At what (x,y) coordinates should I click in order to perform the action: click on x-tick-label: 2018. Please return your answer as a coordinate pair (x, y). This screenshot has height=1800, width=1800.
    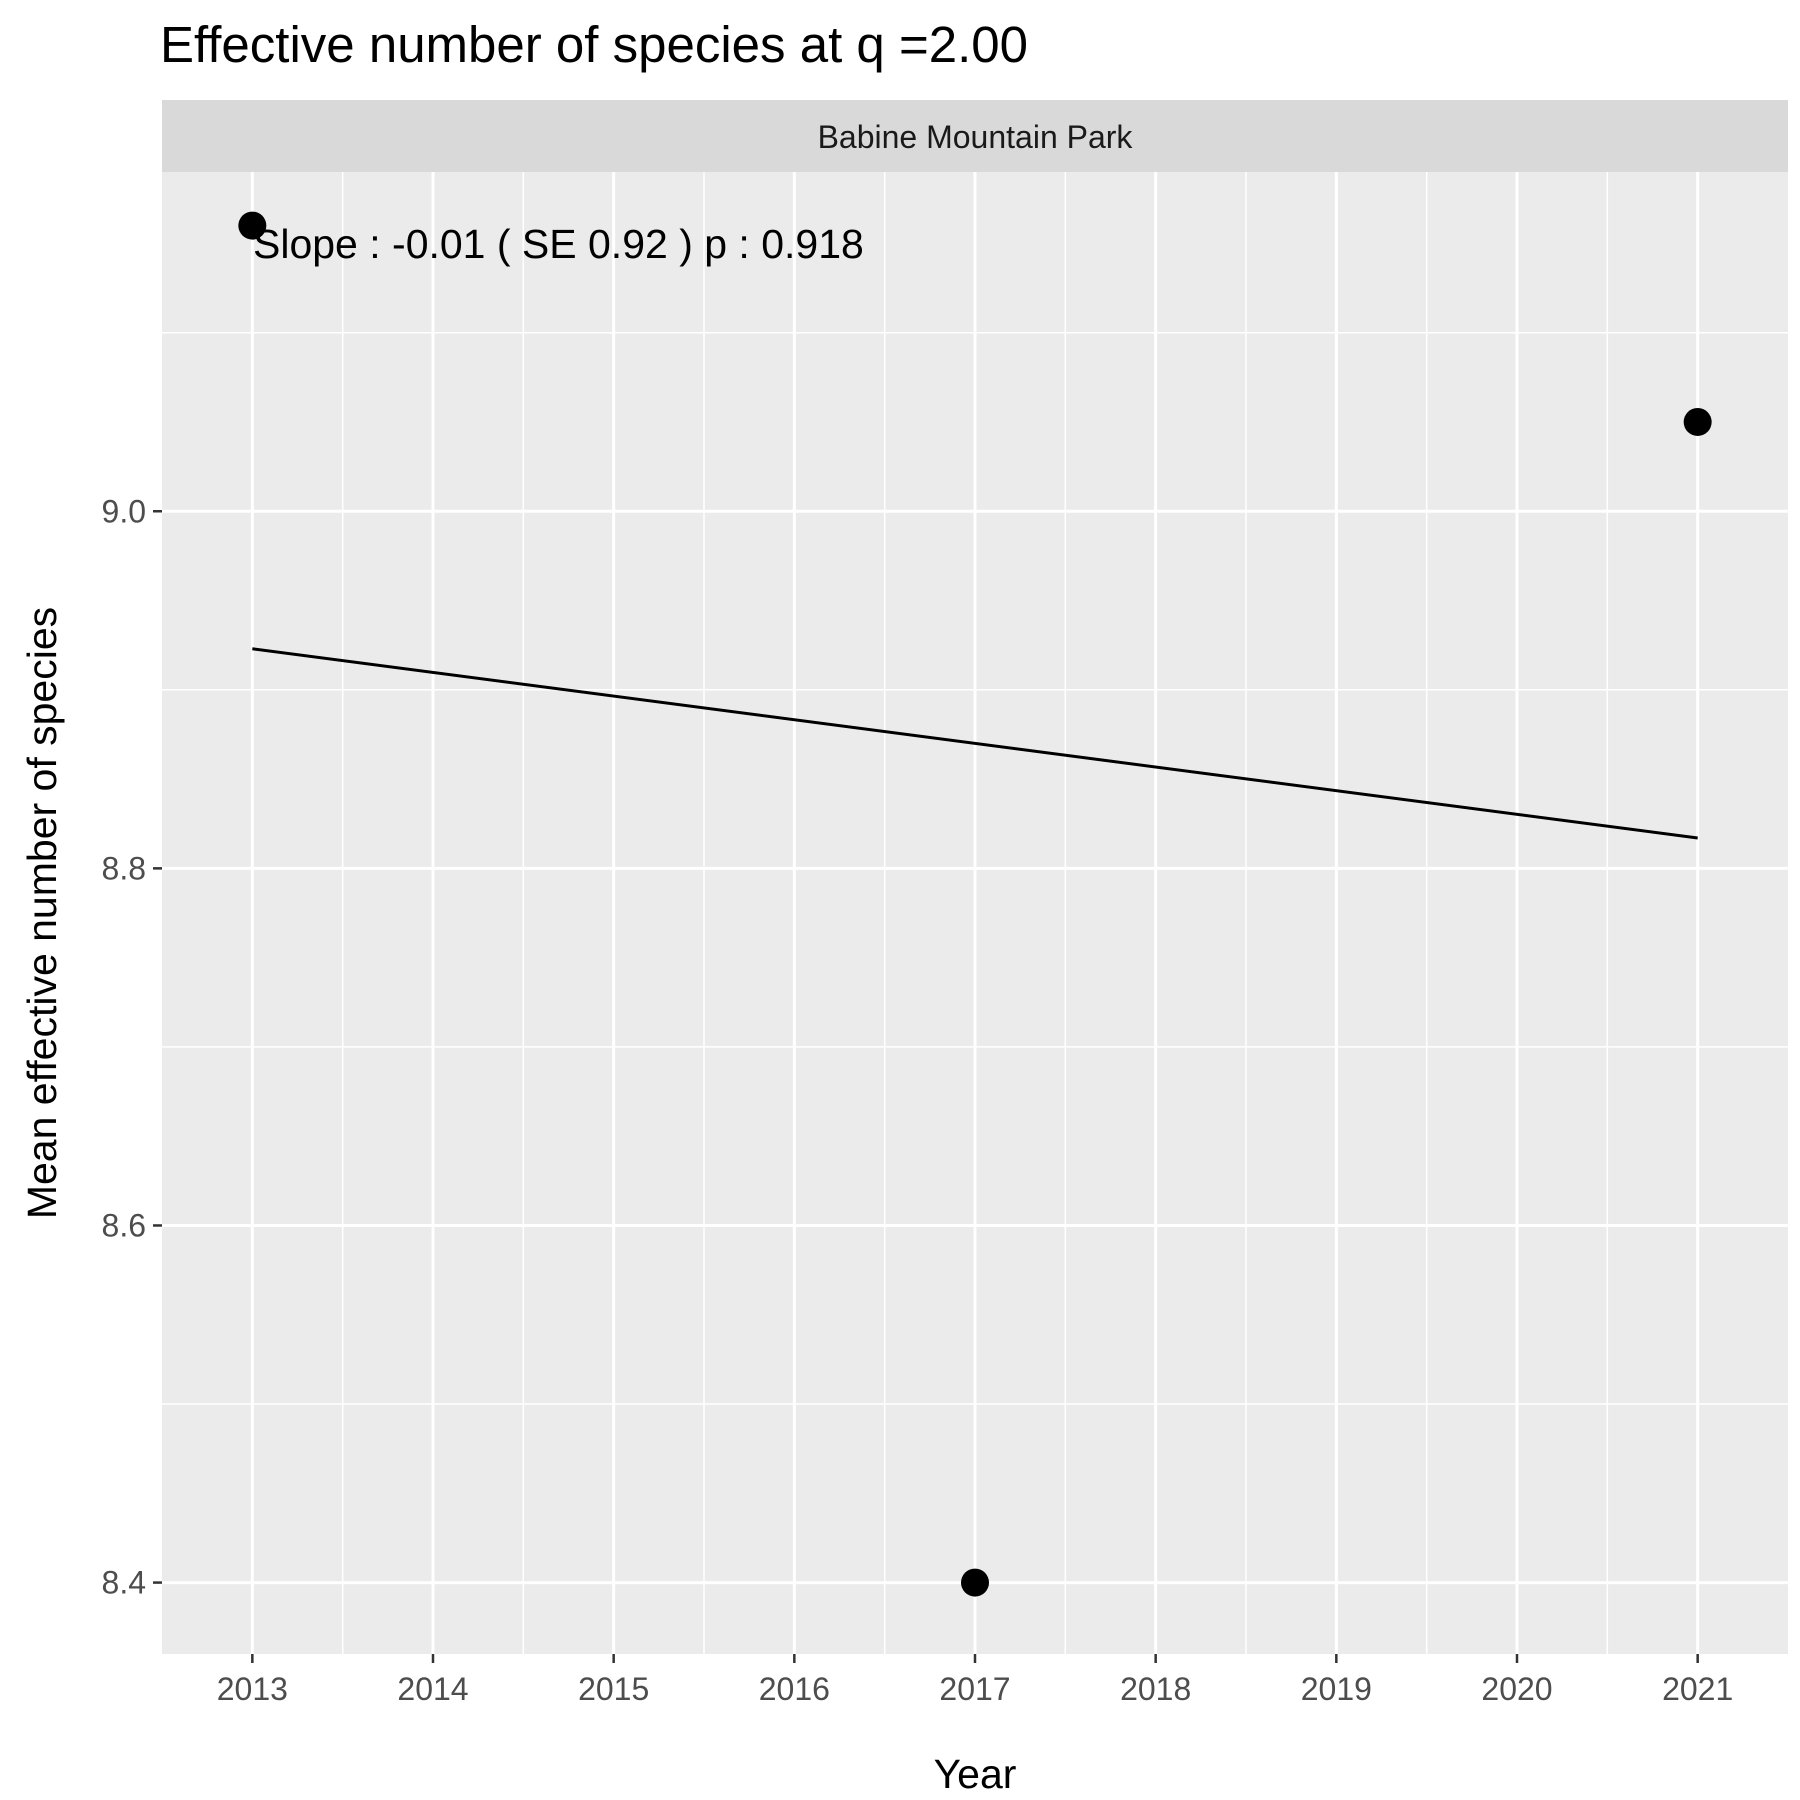
    Looking at the image, I should click on (1155, 1689).